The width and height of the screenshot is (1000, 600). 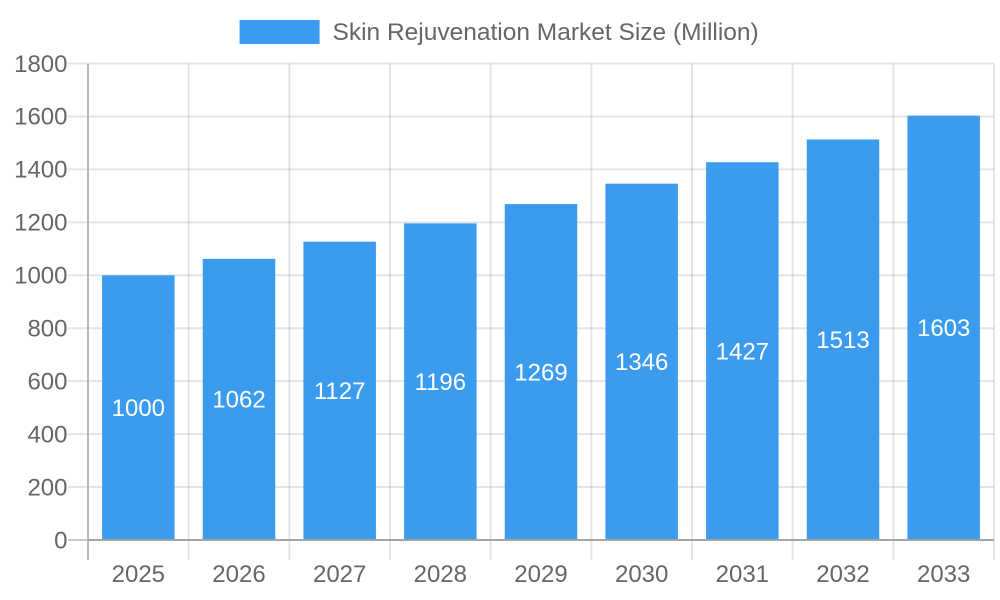 What do you see at coordinates (641, 362) in the screenshot?
I see `svg-text: 1346` at bounding box center [641, 362].